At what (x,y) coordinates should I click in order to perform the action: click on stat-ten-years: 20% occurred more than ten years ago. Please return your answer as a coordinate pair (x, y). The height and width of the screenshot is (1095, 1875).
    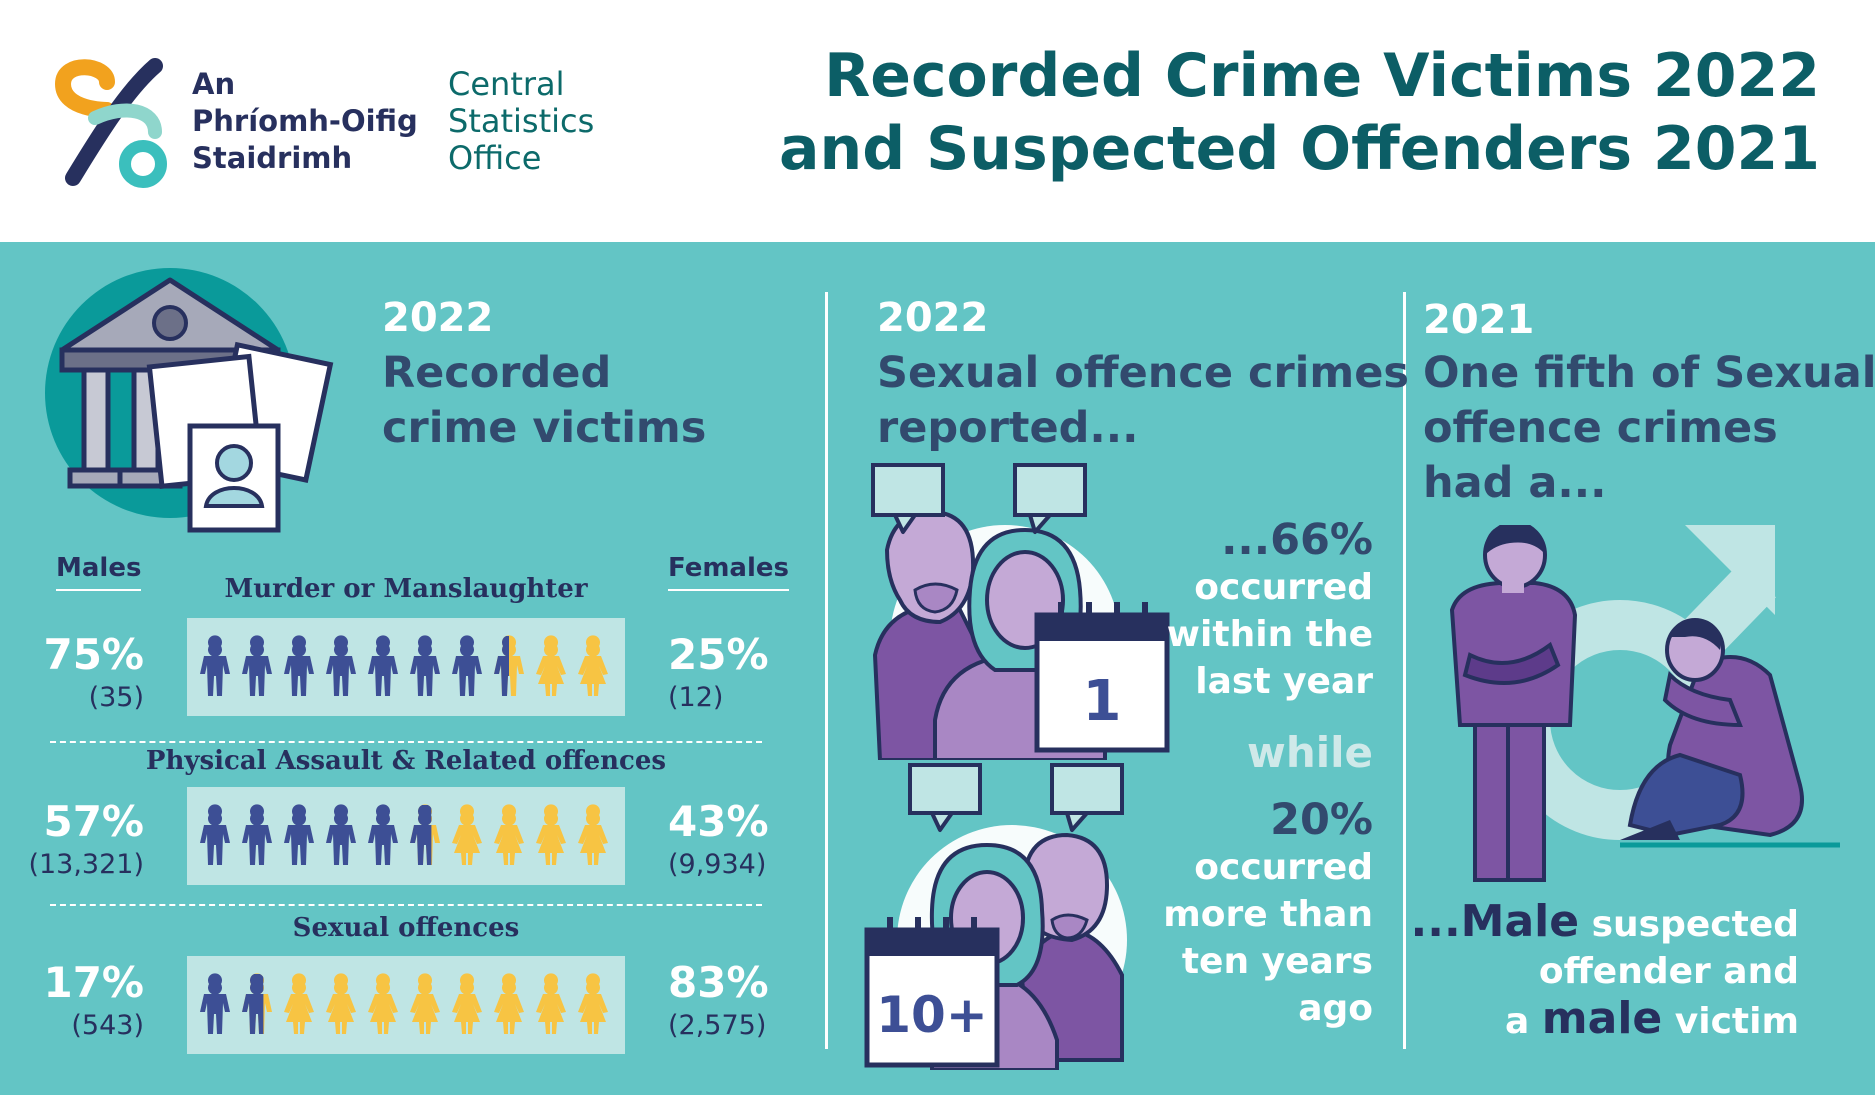
    Looking at the image, I should click on (1268, 914).